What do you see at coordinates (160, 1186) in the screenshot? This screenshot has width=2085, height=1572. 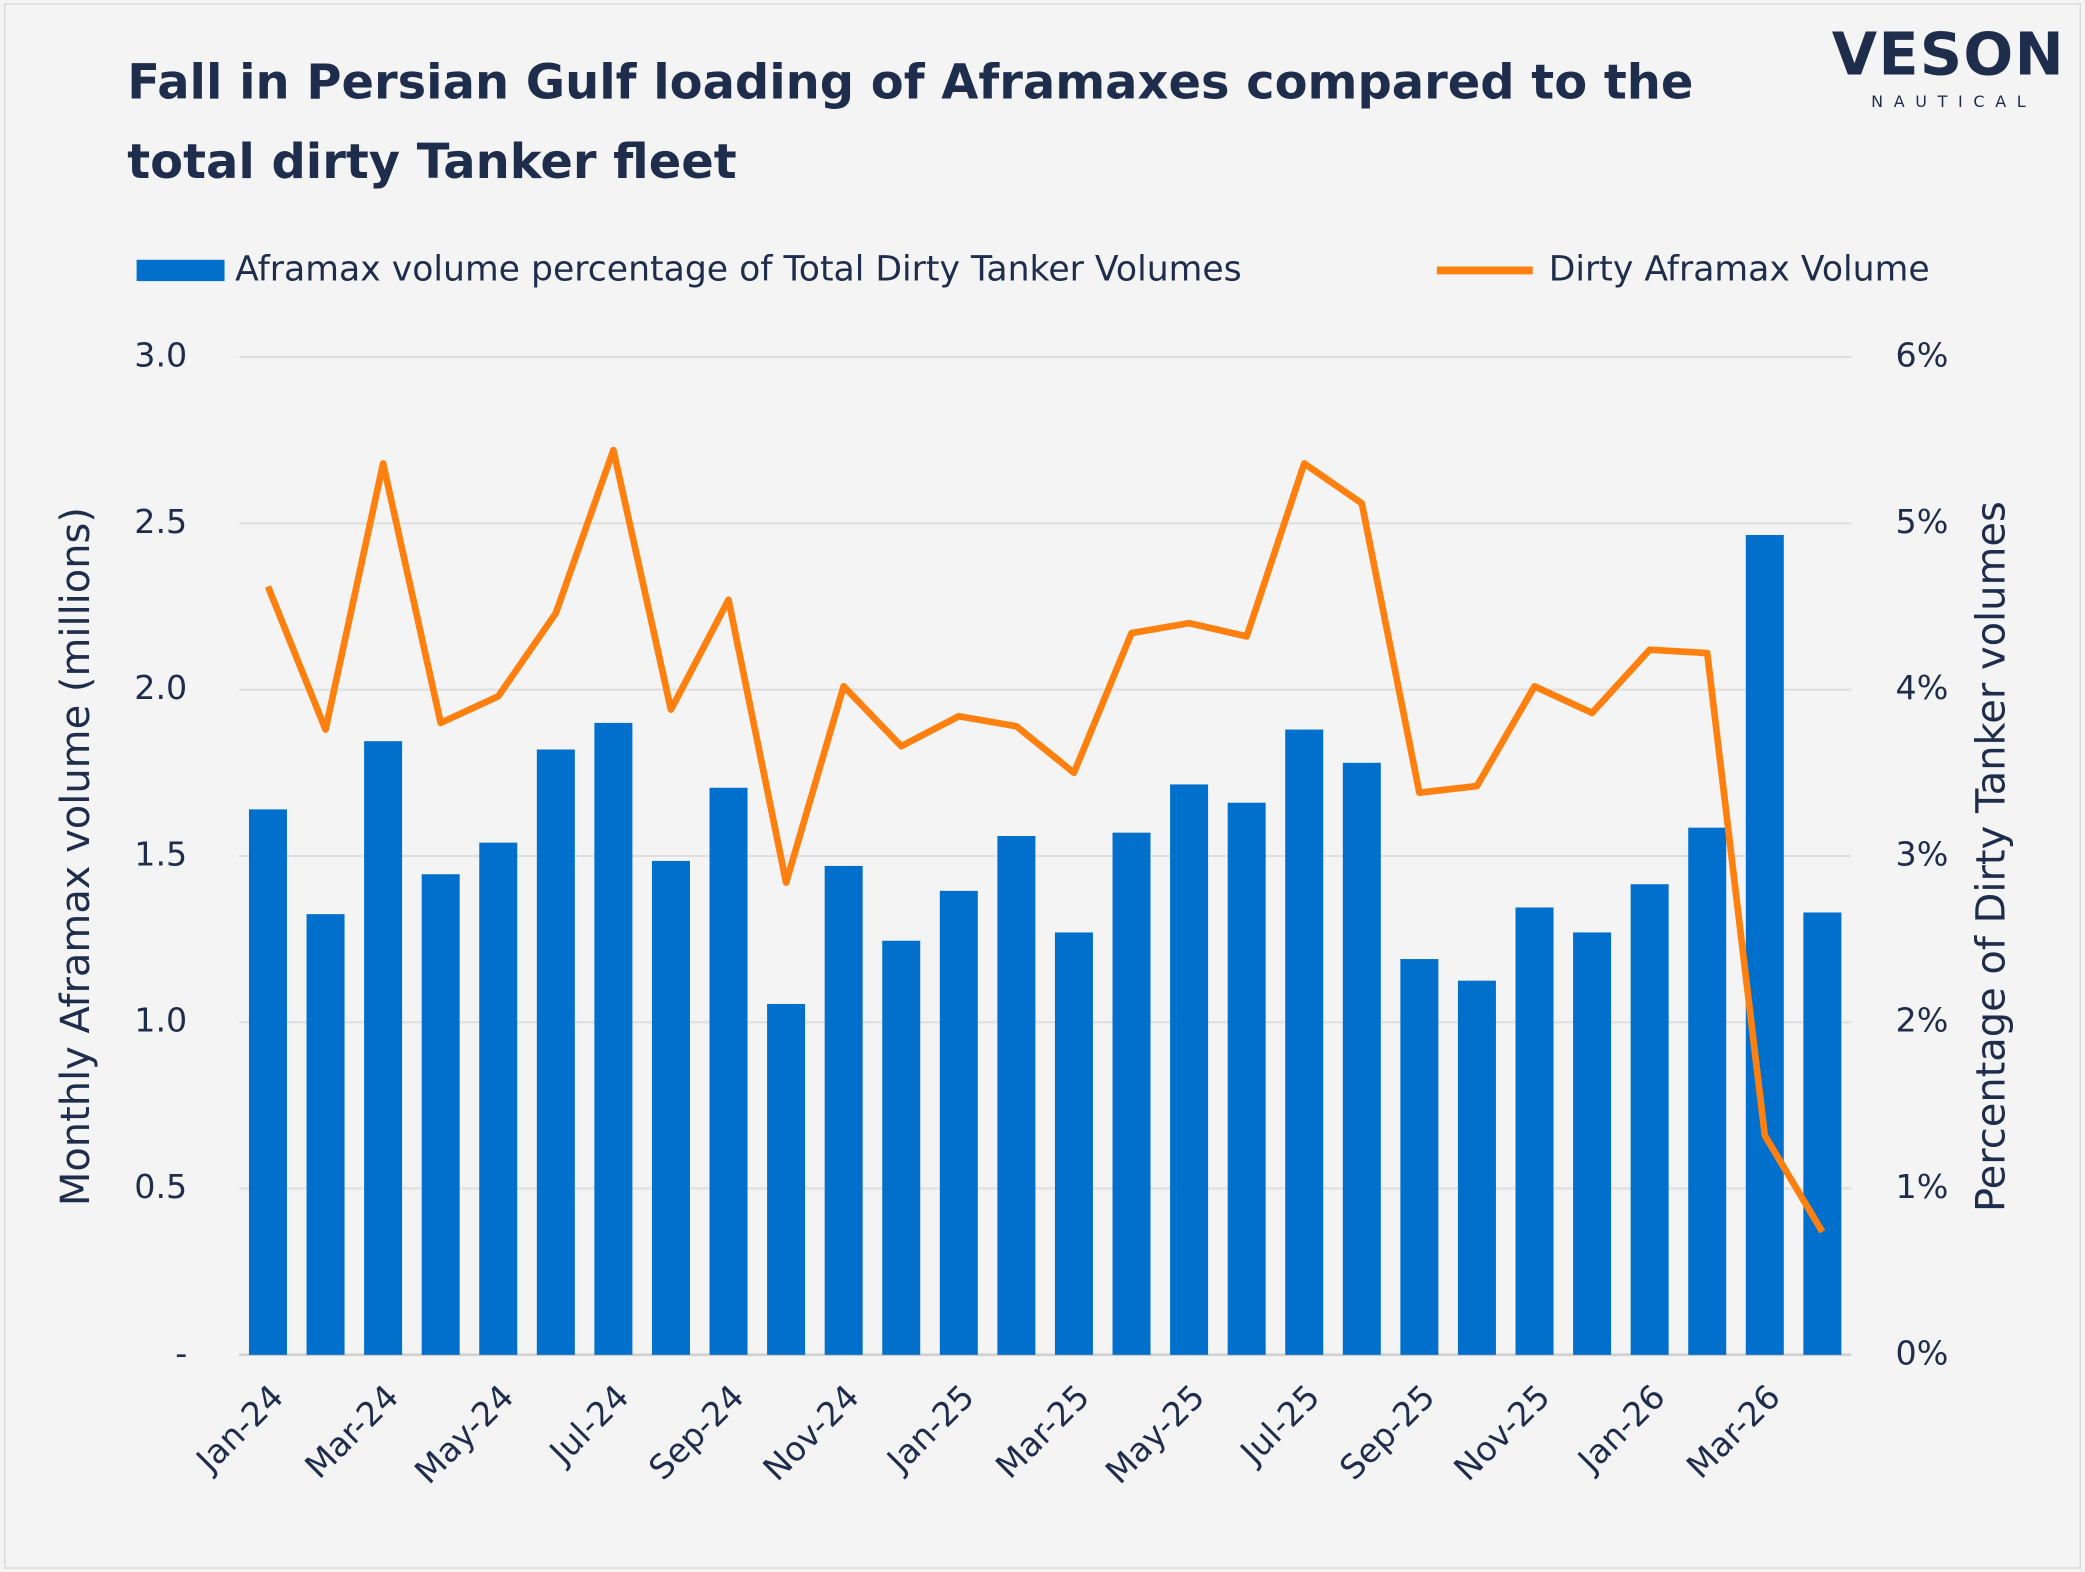 I see `y-tick-label: 0.5` at bounding box center [160, 1186].